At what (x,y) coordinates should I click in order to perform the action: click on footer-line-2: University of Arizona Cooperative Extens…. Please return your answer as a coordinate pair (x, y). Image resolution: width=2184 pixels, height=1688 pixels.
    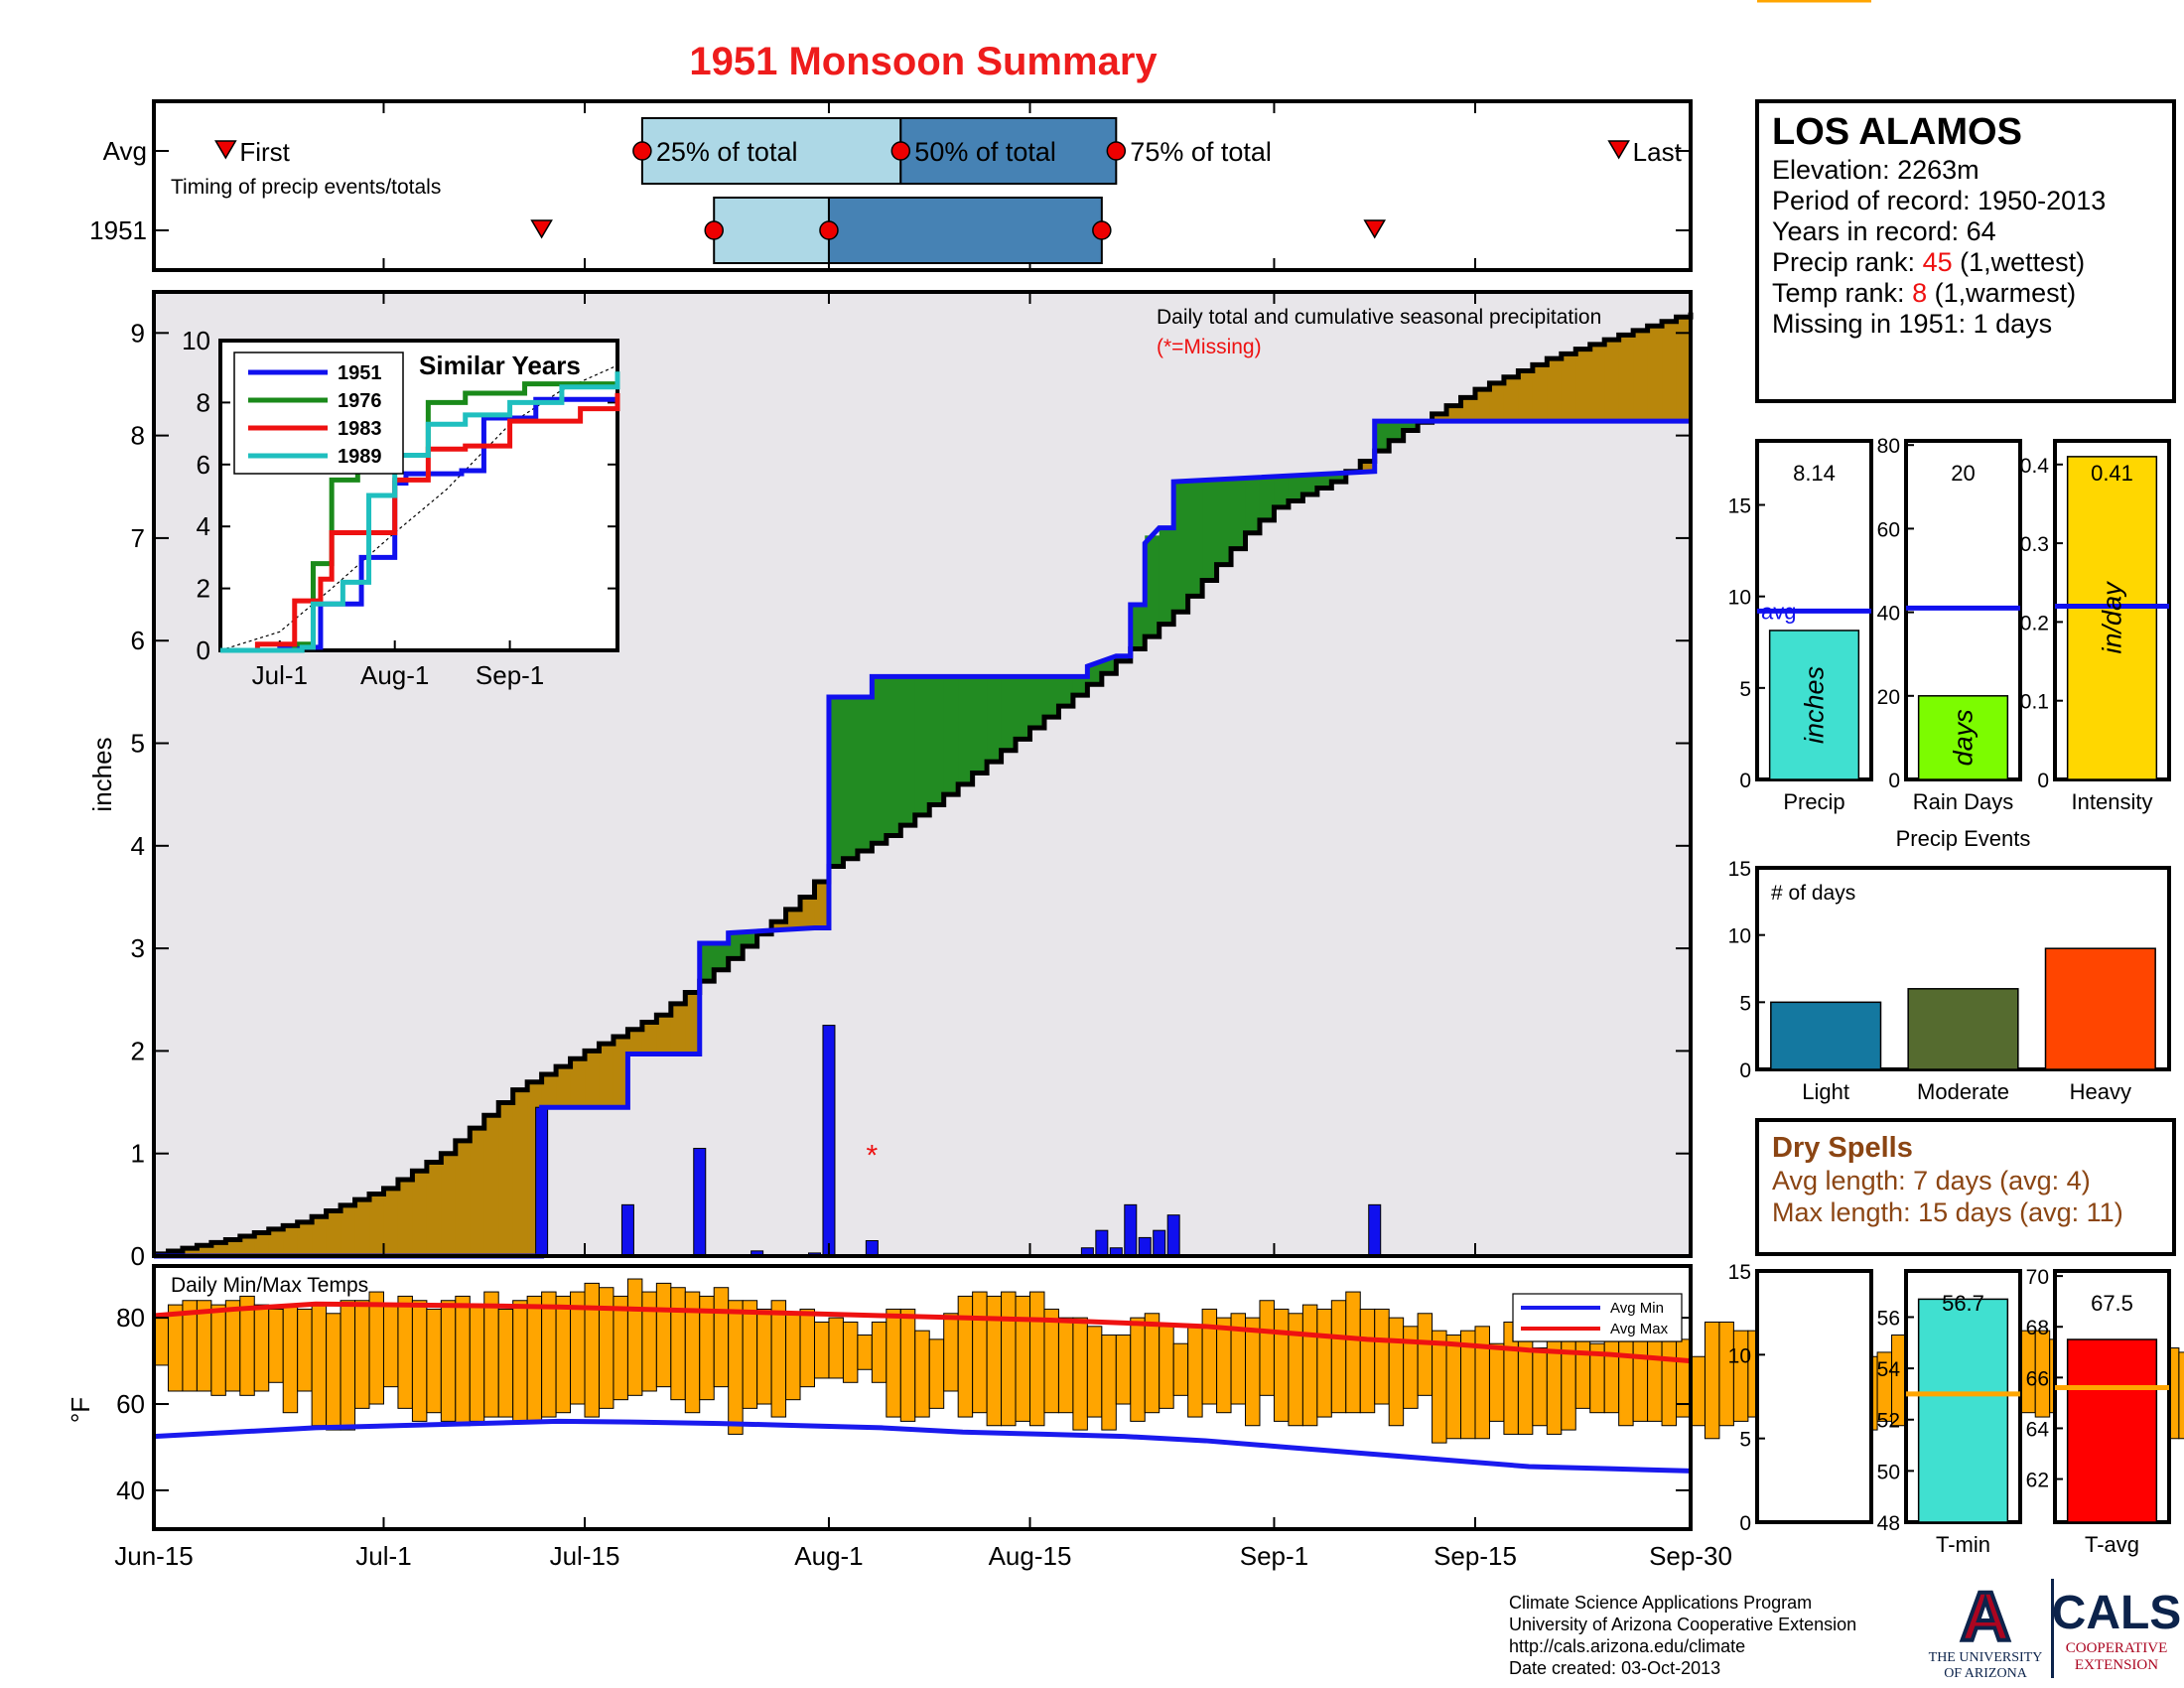
    Looking at the image, I should click on (1682, 1624).